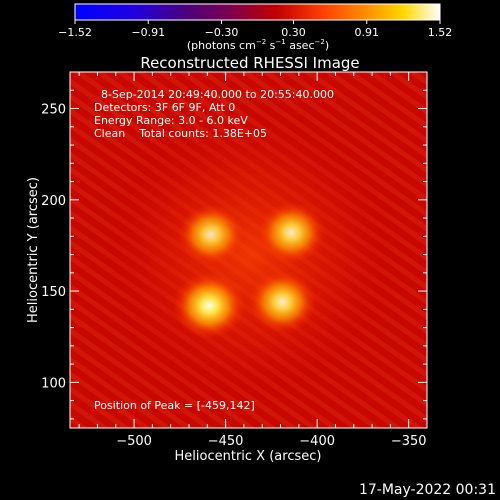  What do you see at coordinates (53, 201) in the screenshot?
I see `y-tick-label: 200` at bounding box center [53, 201].